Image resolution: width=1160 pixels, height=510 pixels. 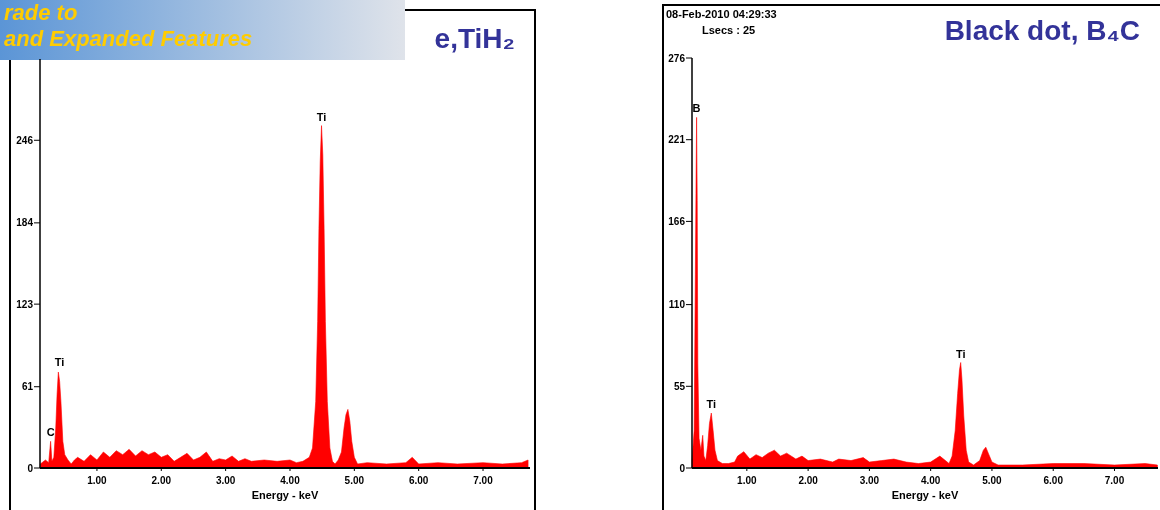 What do you see at coordinates (721, 14) in the screenshot?
I see `text: 08-Feb-2010 04:29:33` at bounding box center [721, 14].